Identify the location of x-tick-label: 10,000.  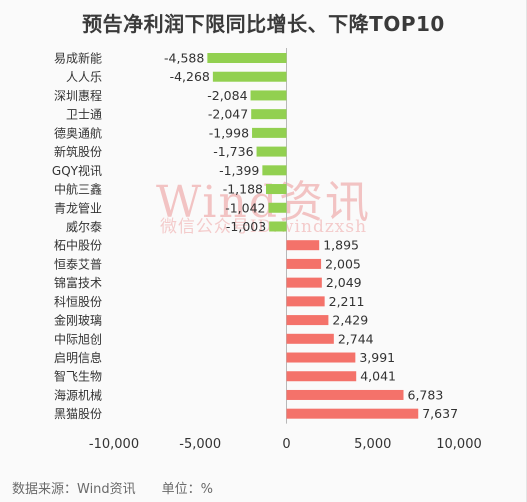
(459, 444).